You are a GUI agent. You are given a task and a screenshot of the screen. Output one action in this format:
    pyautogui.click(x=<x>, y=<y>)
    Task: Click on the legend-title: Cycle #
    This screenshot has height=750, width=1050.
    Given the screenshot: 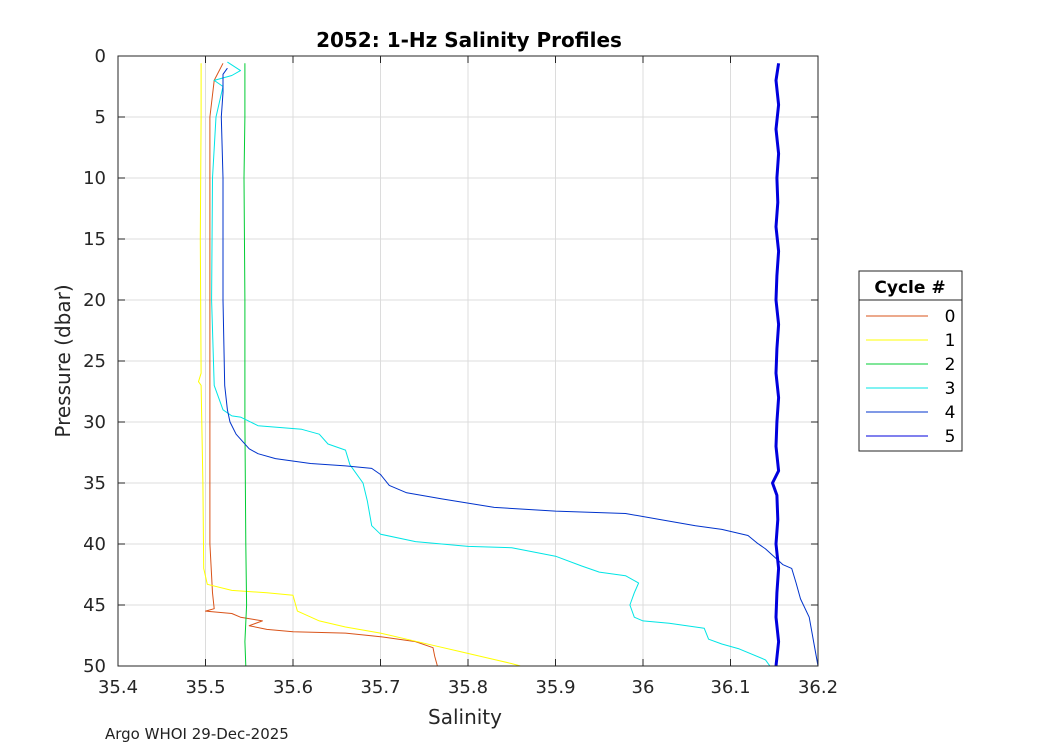 What is the action you would take?
    pyautogui.click(x=909, y=288)
    